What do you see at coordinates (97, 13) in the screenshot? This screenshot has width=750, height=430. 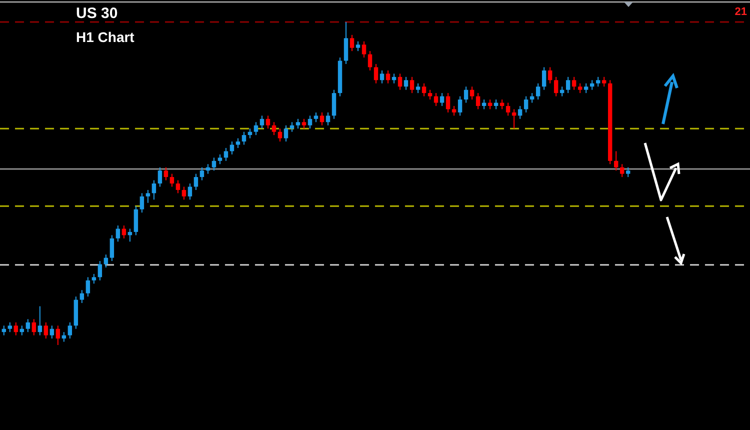 I see `chart-title: US 30` at bounding box center [97, 13].